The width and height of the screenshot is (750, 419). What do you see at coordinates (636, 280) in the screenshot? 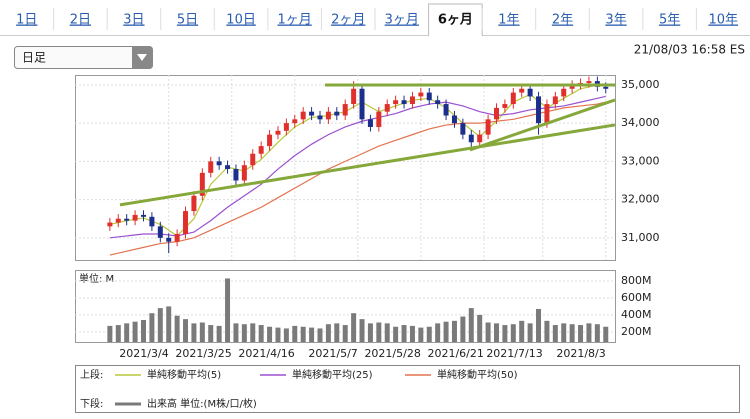
I see `y-tick-label: 800M` at bounding box center [636, 280].